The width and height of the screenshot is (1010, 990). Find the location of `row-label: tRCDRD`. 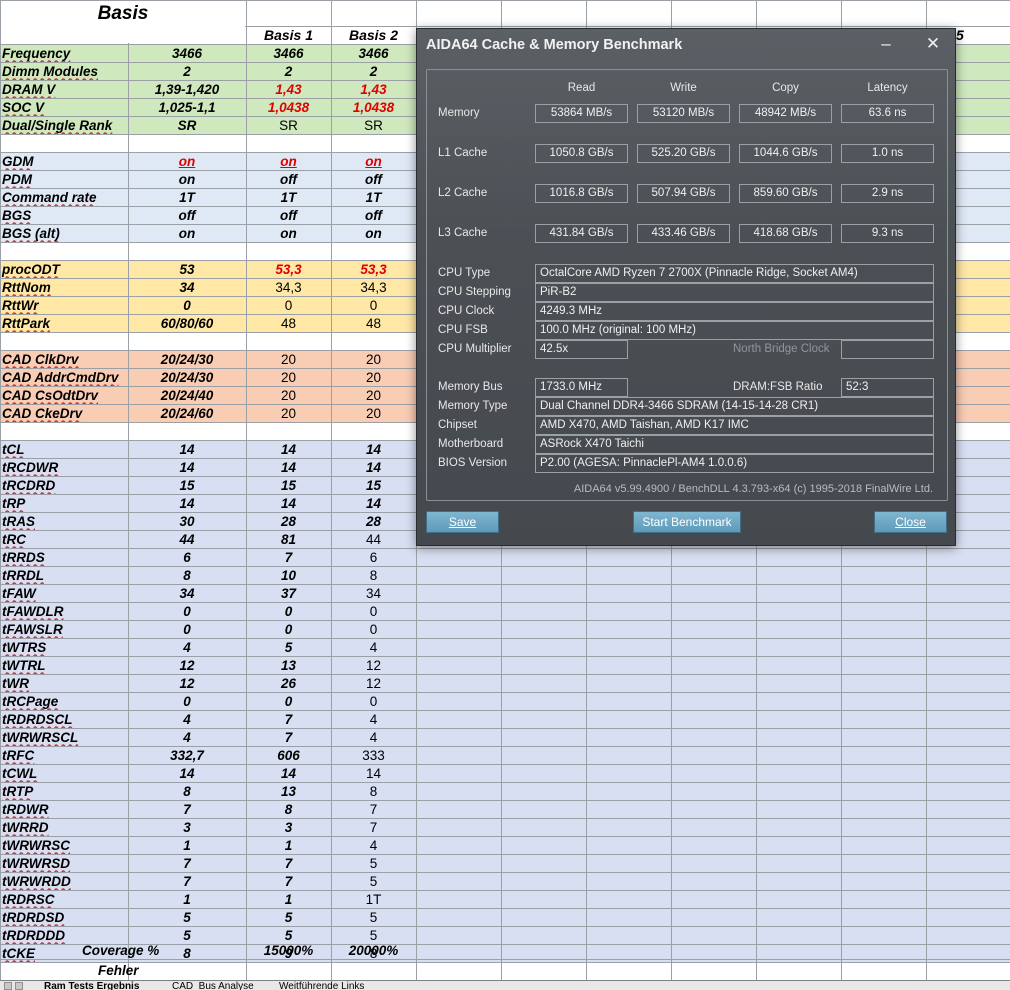

row-label: tRCDRD is located at coordinates (29, 485).